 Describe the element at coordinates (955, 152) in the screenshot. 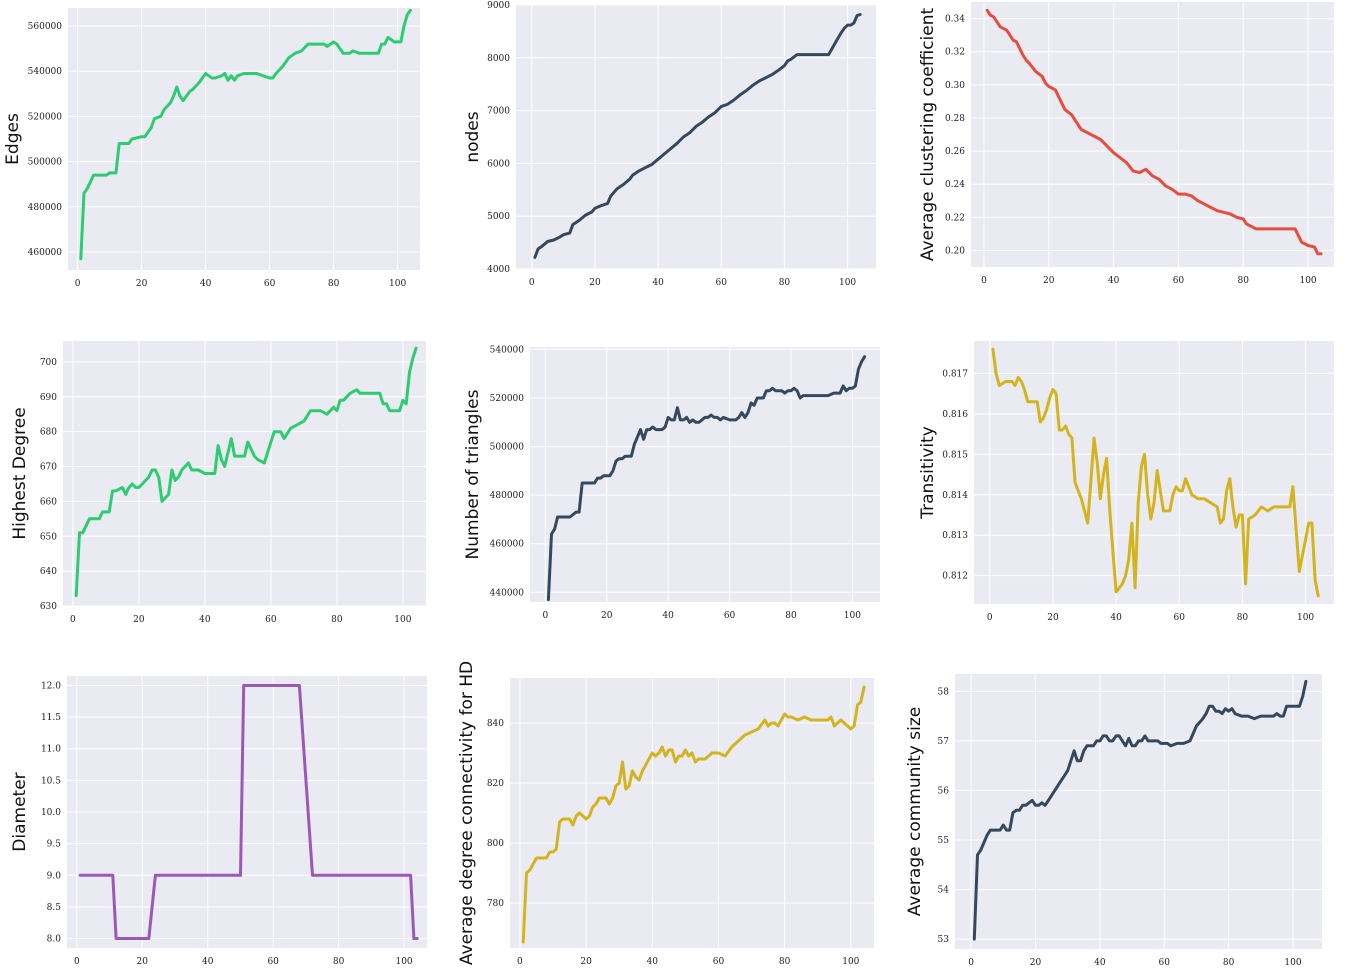

I see `y-tick-label: 0.26` at that location.